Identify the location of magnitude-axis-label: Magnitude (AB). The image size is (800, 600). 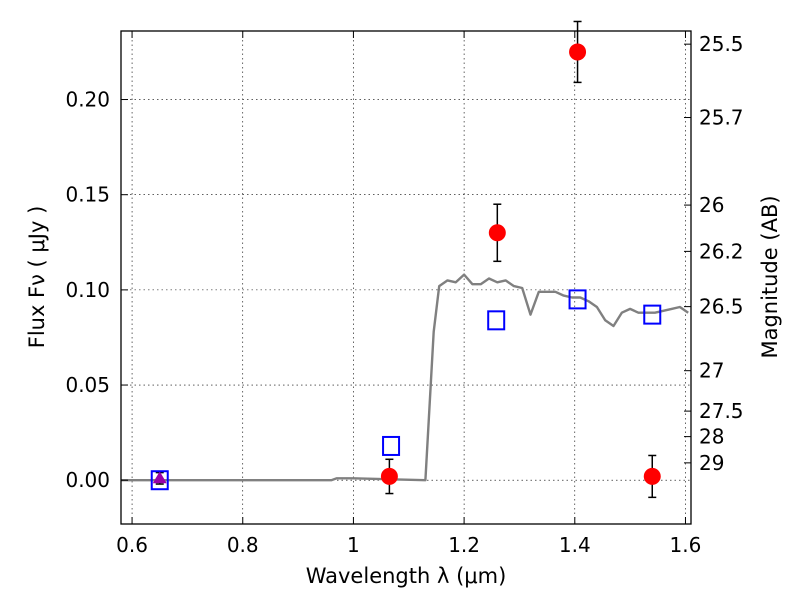
(770, 276).